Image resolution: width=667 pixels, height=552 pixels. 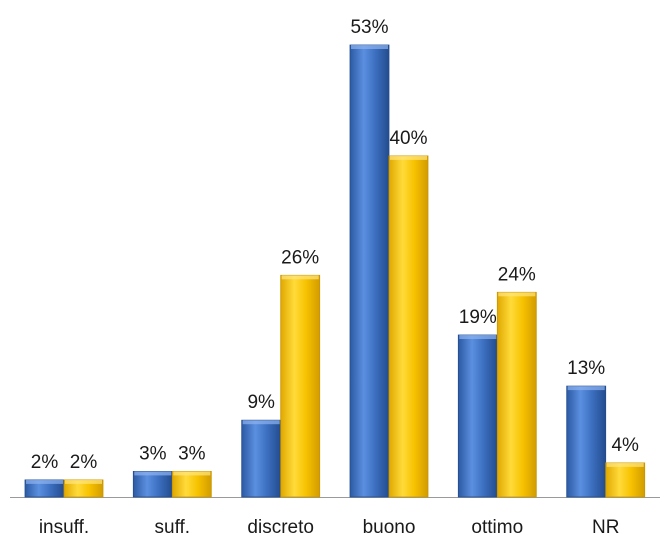 I want to click on data-label-insuff-s1: 2%, so click(x=45, y=462).